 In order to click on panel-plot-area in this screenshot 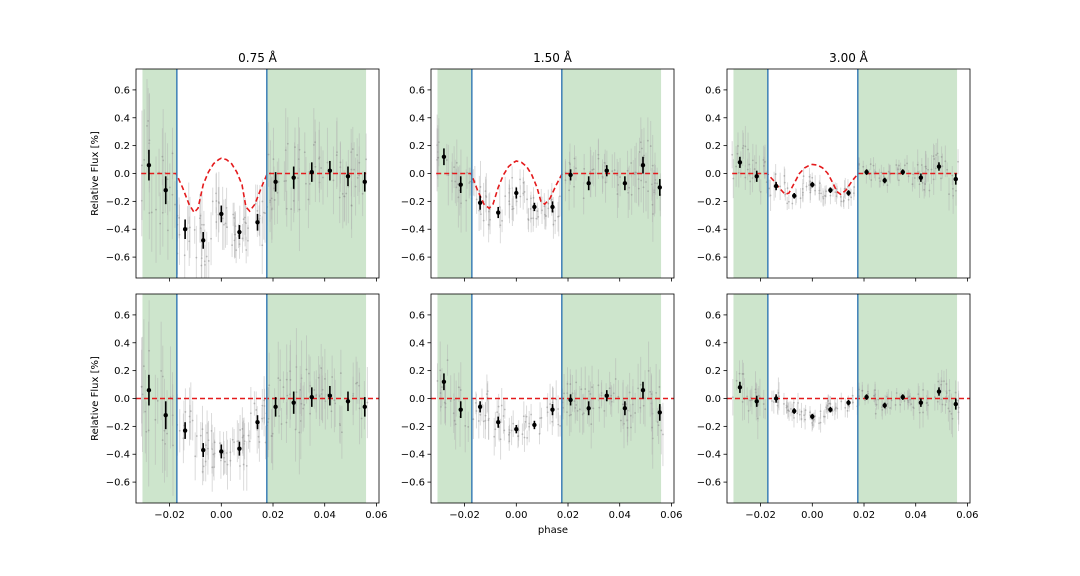, I will do `click(845, 173)`.